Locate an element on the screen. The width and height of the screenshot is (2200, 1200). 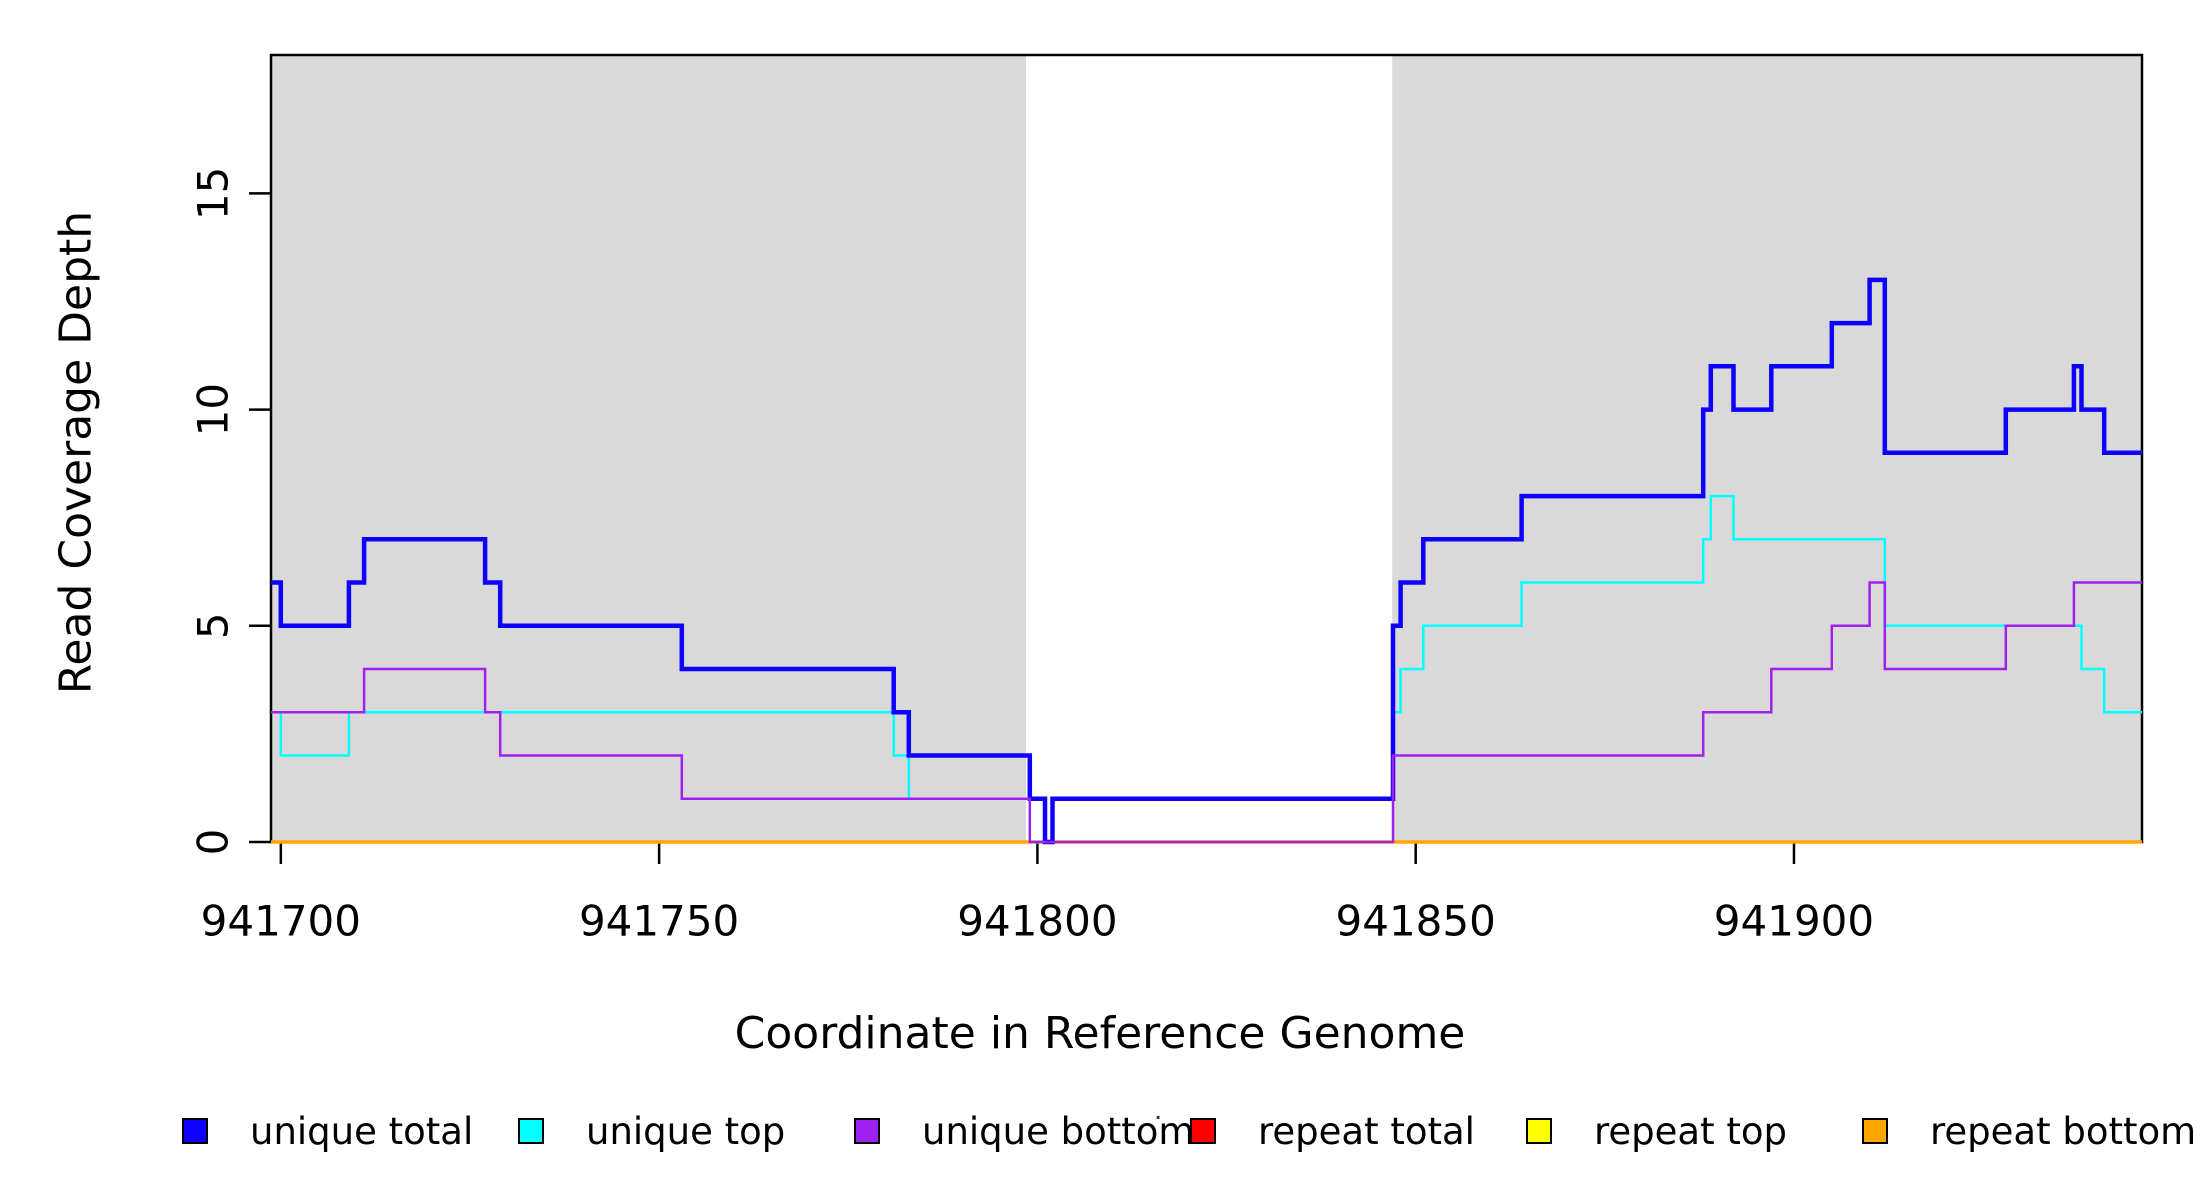
y-tick-label: 5 is located at coordinates (213, 625).